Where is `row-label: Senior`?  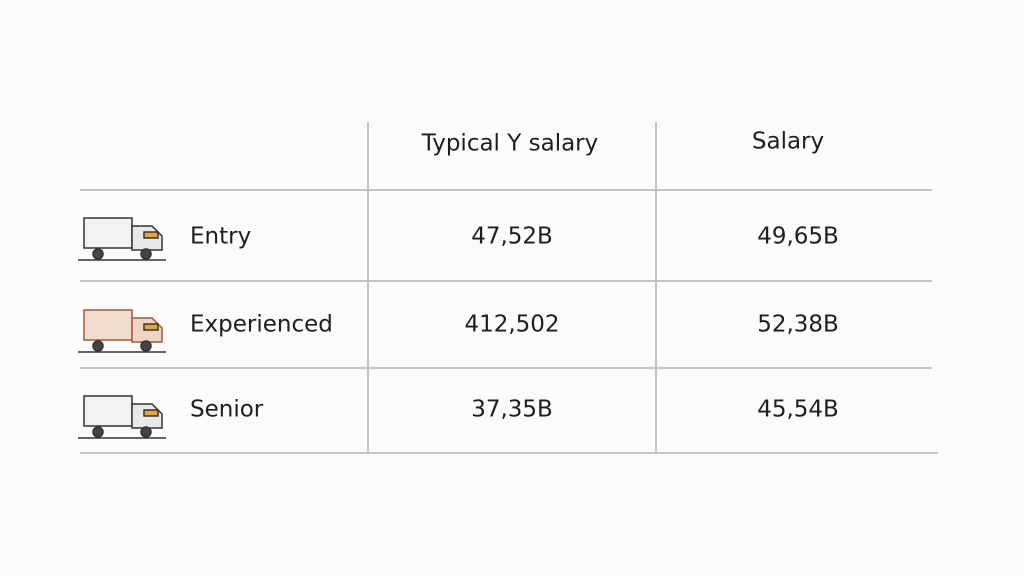 row-label: Senior is located at coordinates (227, 410).